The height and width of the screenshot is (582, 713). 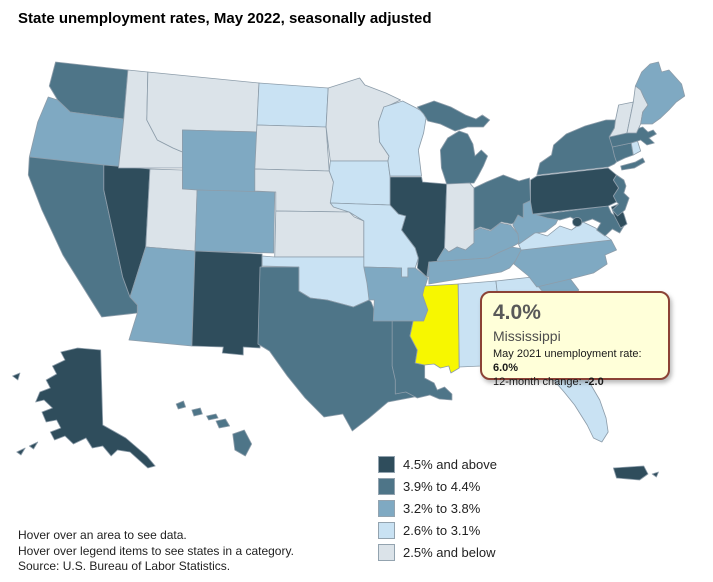 I want to click on tooltip-rate: 4.0%, so click(x=517, y=312).